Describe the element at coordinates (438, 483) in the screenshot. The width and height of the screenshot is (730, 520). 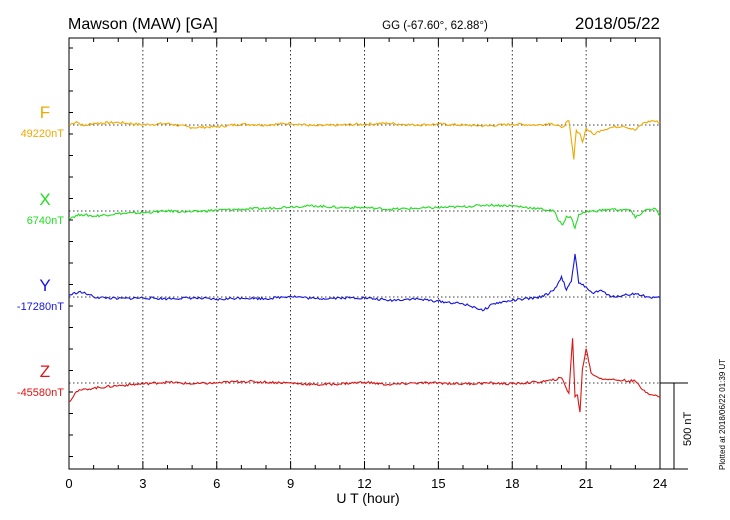
I see `x-tick-label: 15` at that location.